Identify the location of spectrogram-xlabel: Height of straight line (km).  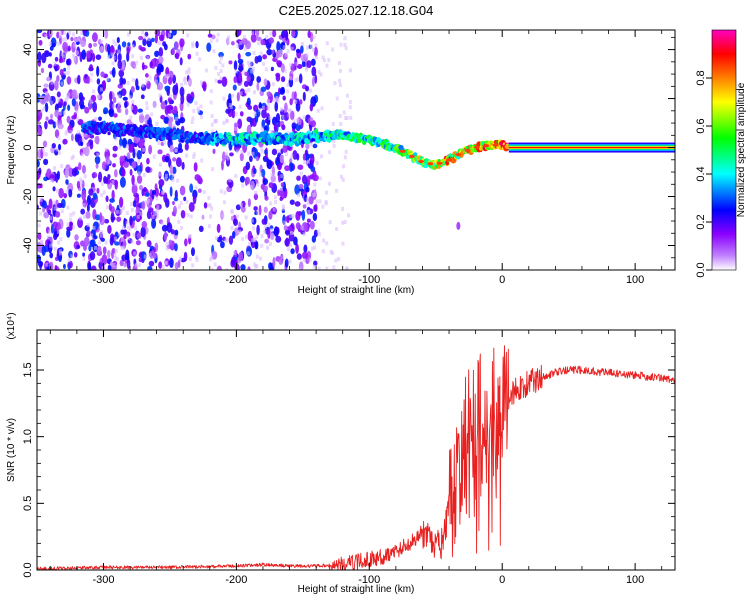
(356, 290).